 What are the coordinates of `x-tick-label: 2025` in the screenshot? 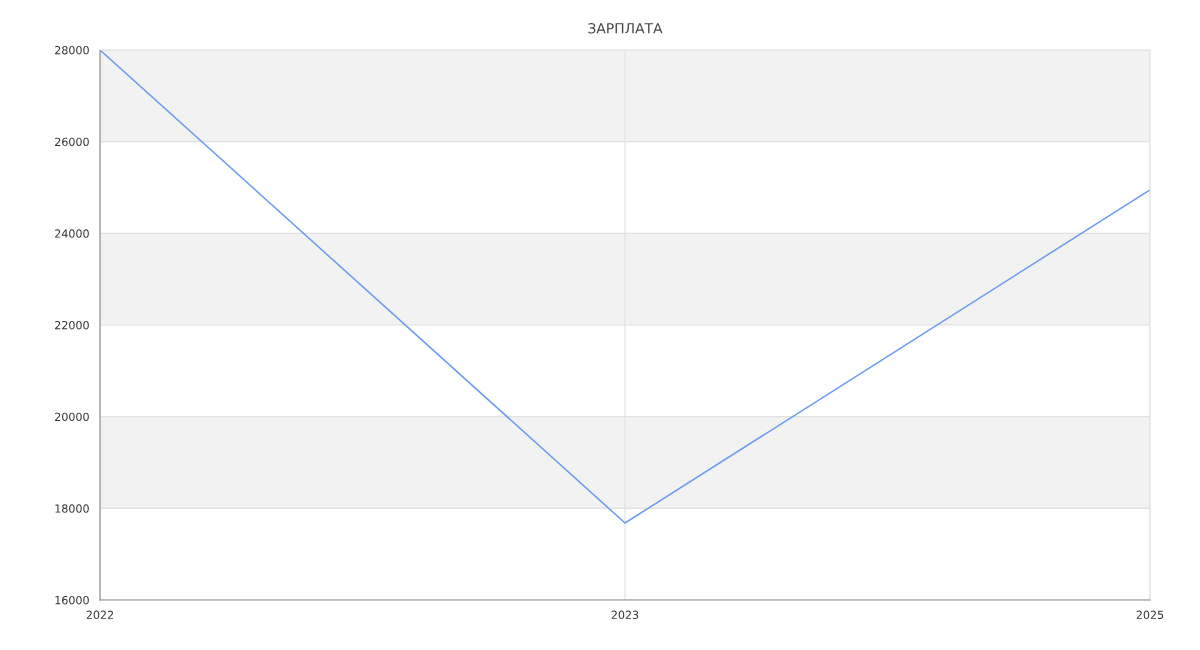 It's located at (1150, 615).